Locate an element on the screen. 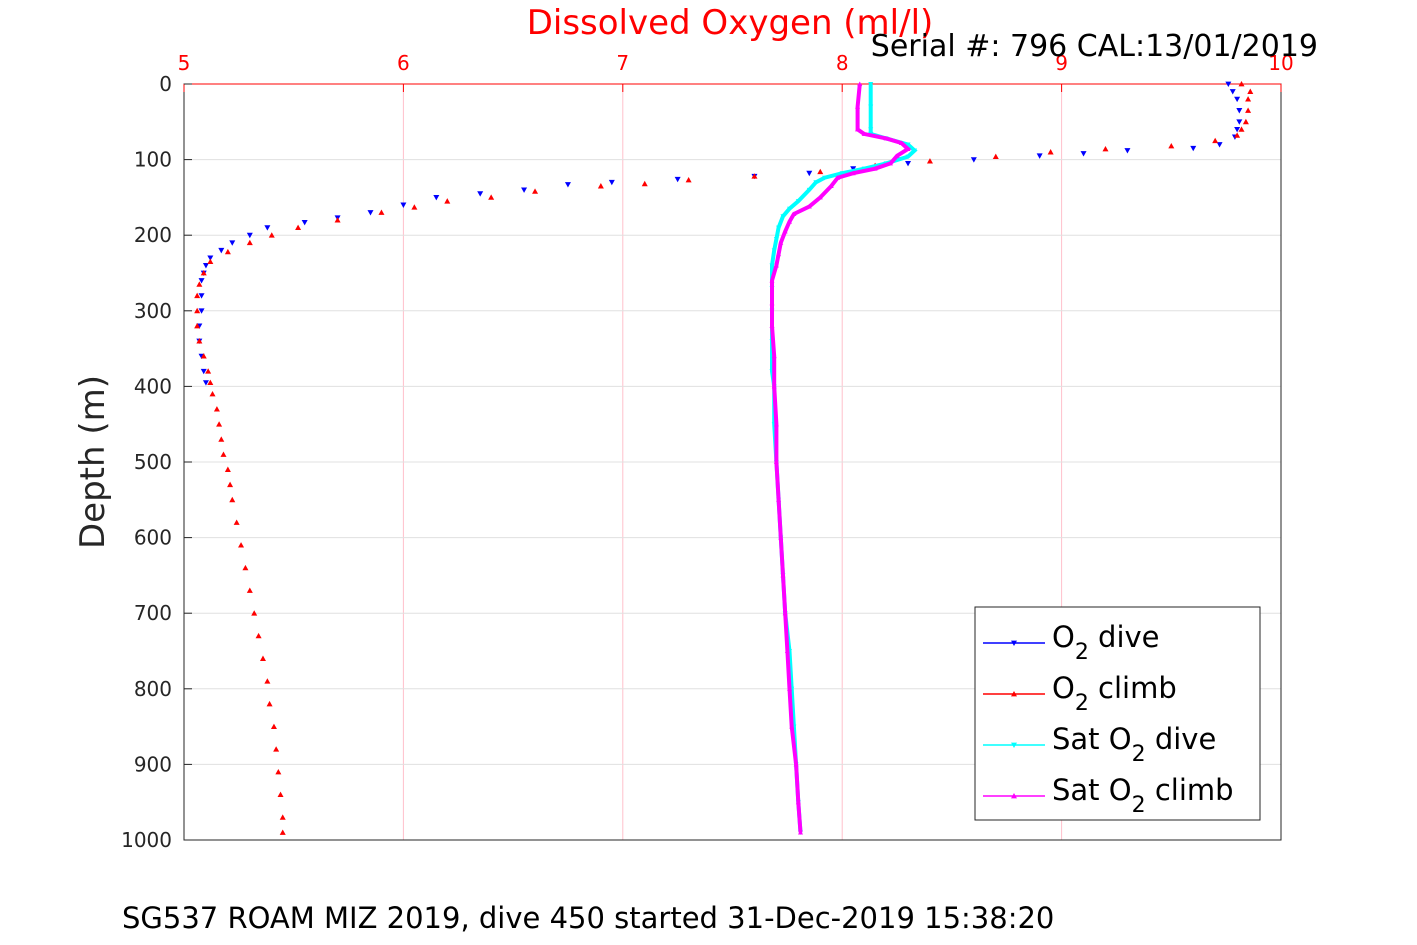  legend-label: Sat O2 climb is located at coordinates (1143, 795).